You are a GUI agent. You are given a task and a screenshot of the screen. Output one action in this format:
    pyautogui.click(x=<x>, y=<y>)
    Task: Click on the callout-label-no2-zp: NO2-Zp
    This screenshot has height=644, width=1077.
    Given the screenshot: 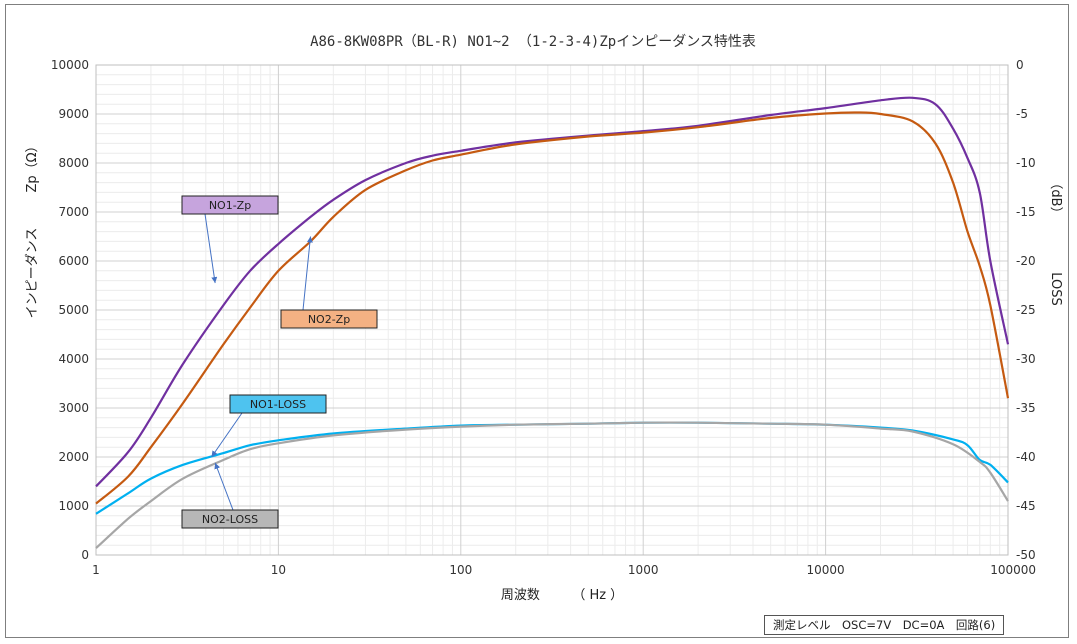 What is the action you would take?
    pyautogui.click(x=329, y=319)
    